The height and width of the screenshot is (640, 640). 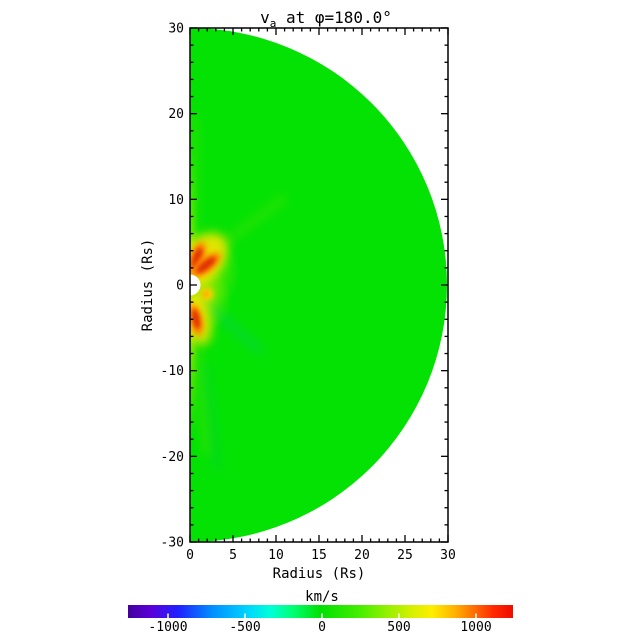 What do you see at coordinates (172, 286) in the screenshot?
I see `y-tick-labels: 30 20 10 0 -10 -20 -30` at bounding box center [172, 286].